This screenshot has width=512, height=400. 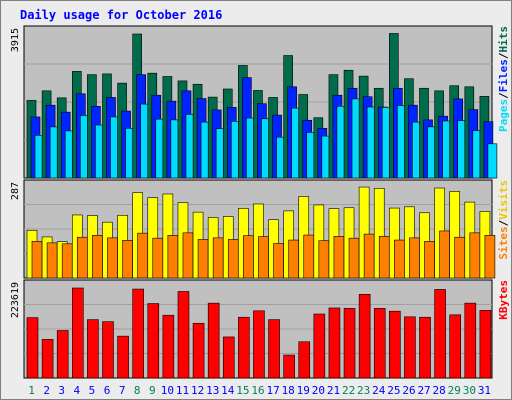 I want to click on day-label: 11, so click(x=182, y=390).